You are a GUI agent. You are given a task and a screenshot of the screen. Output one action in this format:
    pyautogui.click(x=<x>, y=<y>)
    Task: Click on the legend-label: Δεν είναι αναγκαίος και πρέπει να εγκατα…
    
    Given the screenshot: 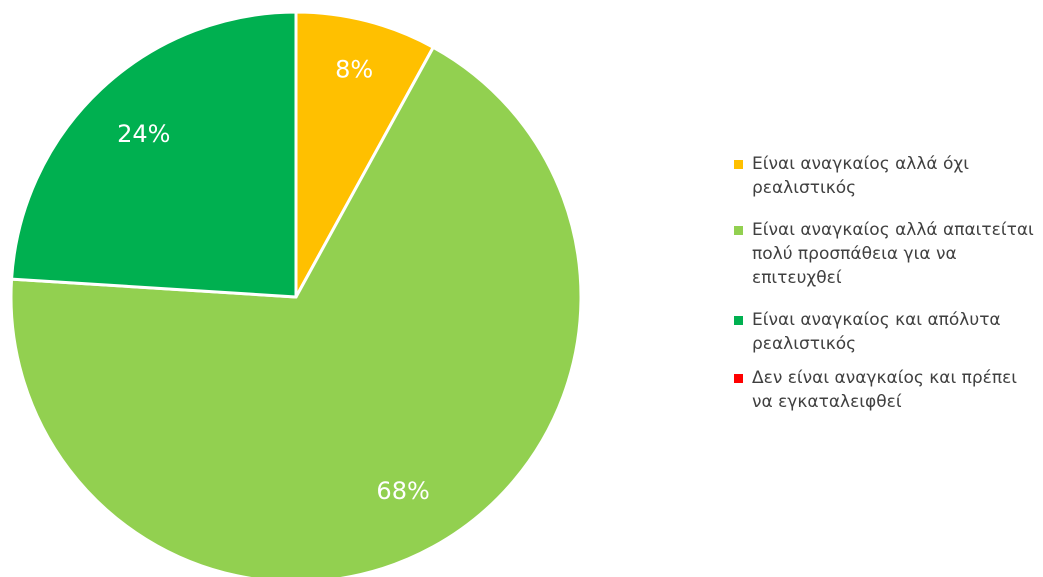 What is the action you would take?
    pyautogui.click(x=885, y=390)
    